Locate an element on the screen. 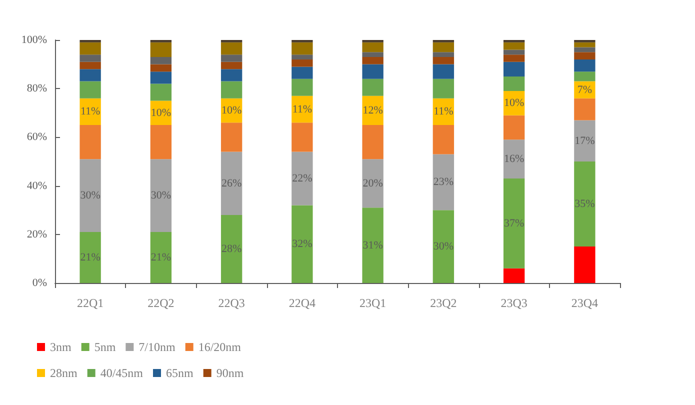 This screenshot has width=695, height=405. legend-label: 65nm is located at coordinates (180, 373).